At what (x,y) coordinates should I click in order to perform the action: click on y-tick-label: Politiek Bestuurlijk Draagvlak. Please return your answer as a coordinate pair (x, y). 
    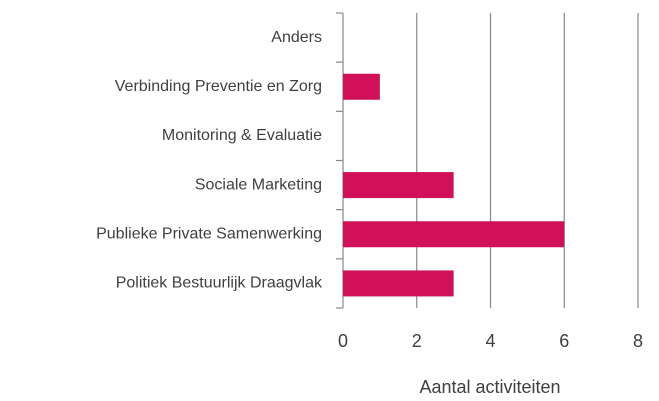
    Looking at the image, I should click on (219, 283).